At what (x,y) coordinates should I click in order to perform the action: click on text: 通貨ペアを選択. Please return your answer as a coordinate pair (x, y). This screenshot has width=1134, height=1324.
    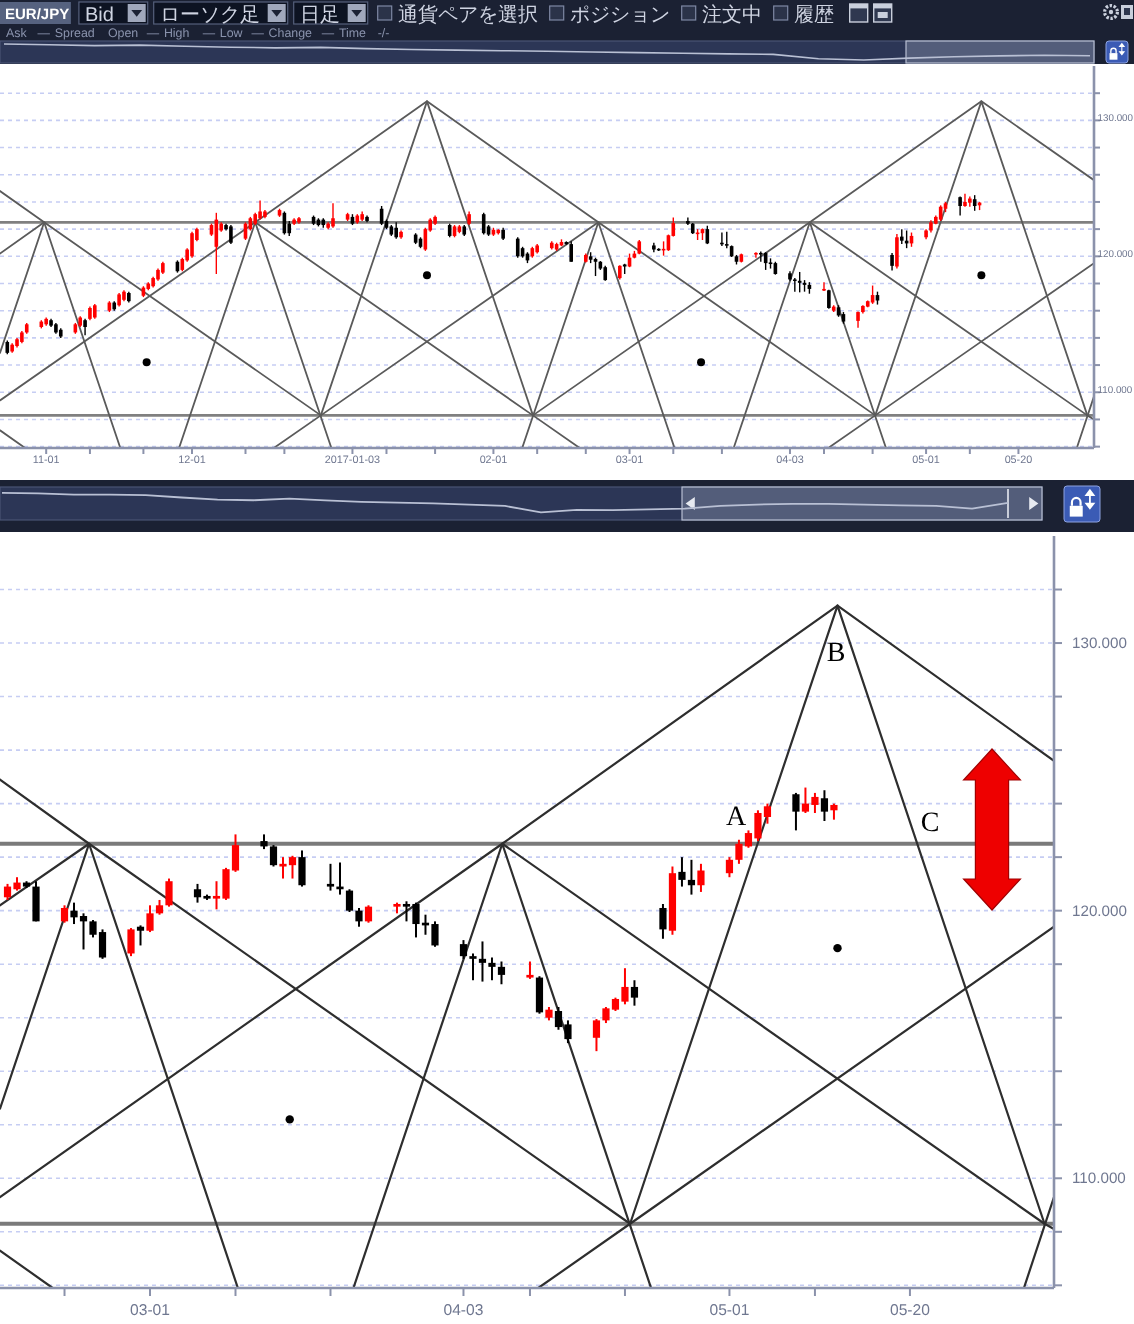
    Looking at the image, I should click on (467, 14).